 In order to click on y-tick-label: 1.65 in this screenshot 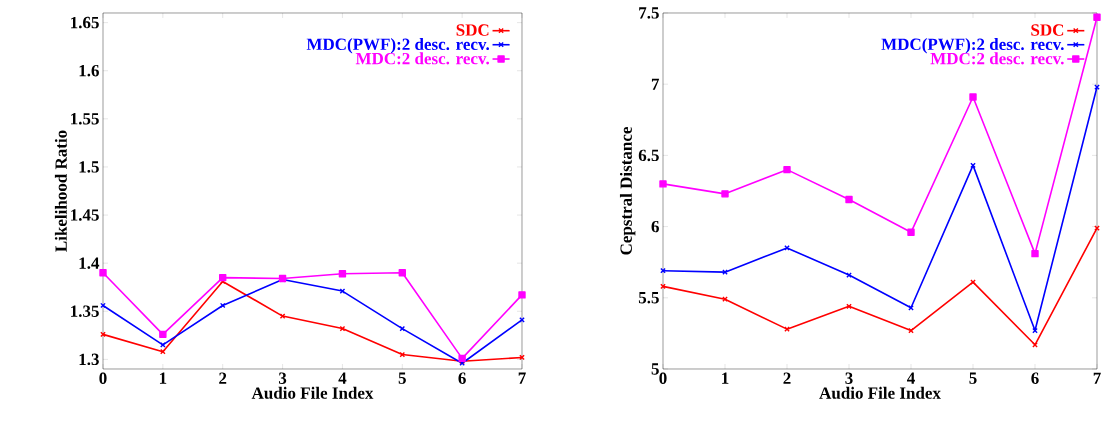, I will do `click(85, 22)`.